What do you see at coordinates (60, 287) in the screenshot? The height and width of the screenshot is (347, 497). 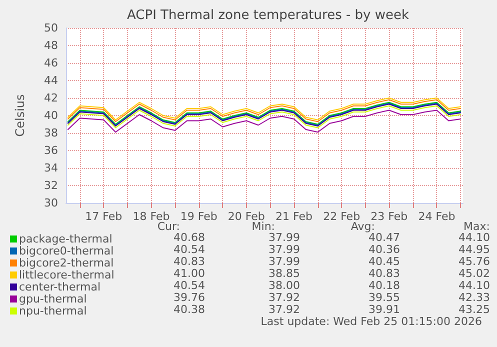 I see `legend-label: center-thermal` at bounding box center [60, 287].